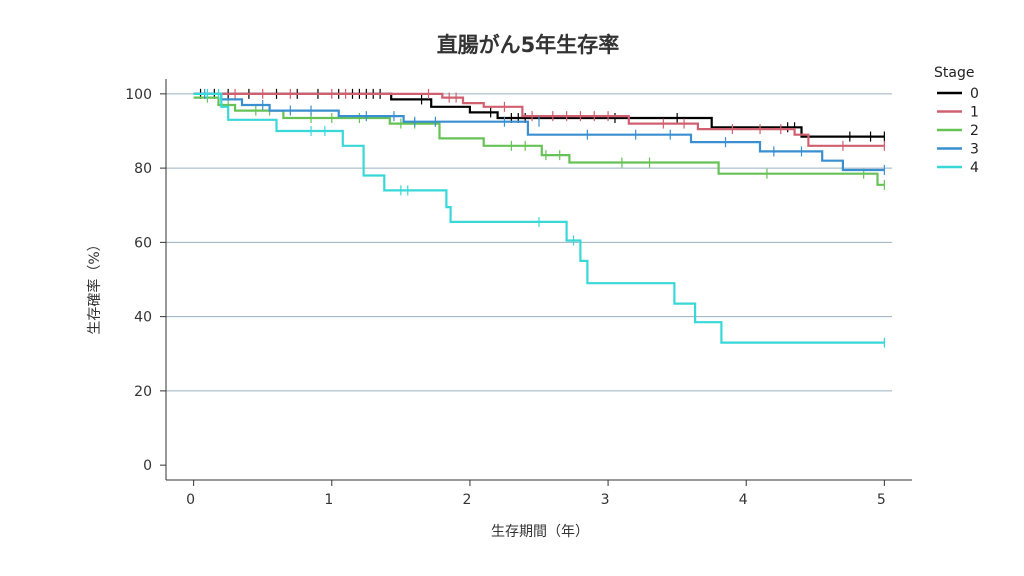 This screenshot has width=1024, height=576. Describe the element at coordinates (147, 466) in the screenshot. I see `y-tick-label: 0` at that location.